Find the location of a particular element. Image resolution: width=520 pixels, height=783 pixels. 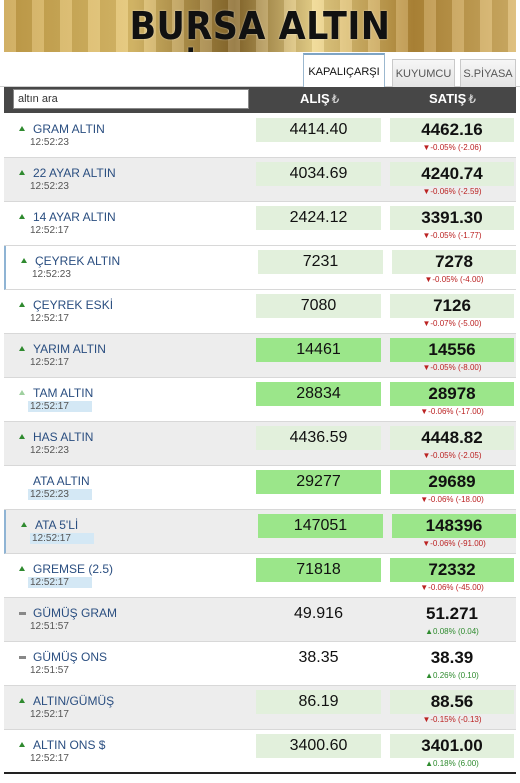

change-indicator: ▼-0.05% (-1.77) is located at coordinates (452, 235).